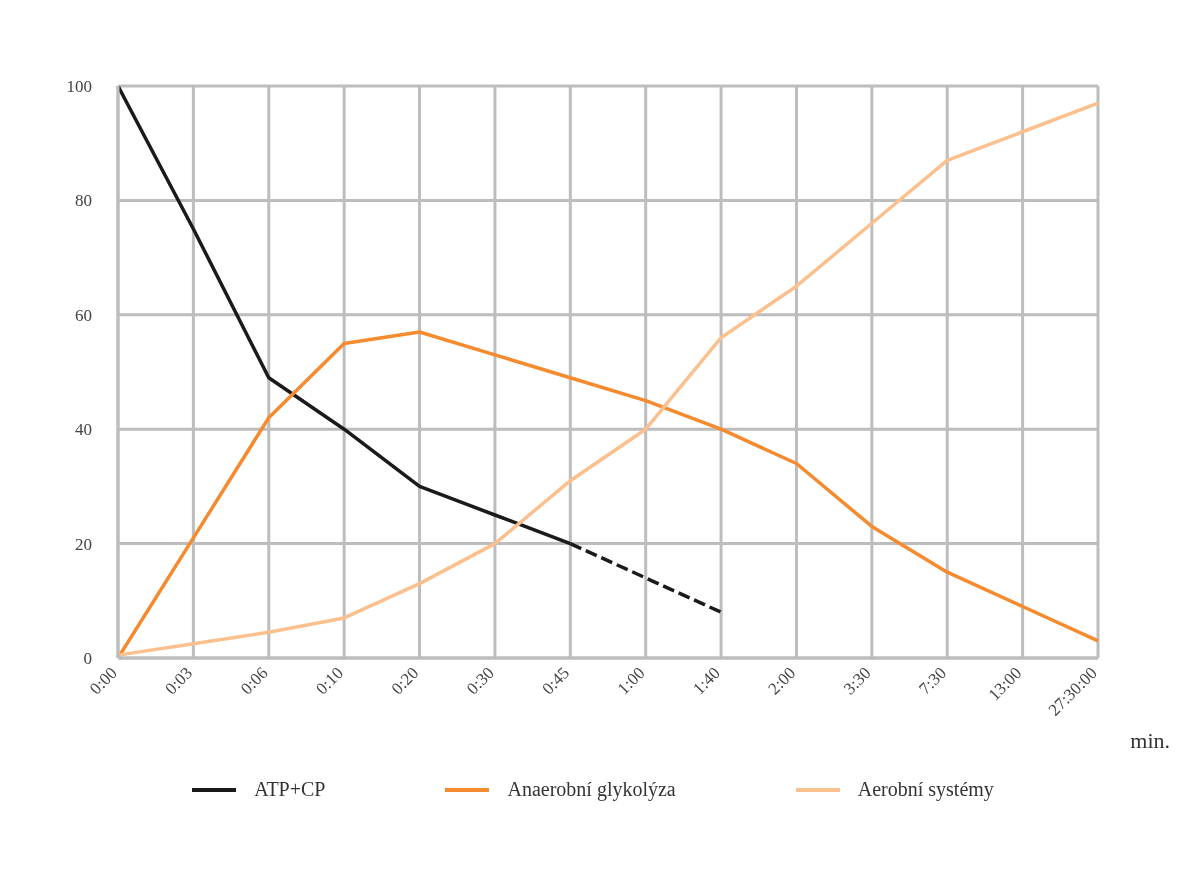 Image resolution: width=1188 pixels, height=879 pixels. What do you see at coordinates (83, 430) in the screenshot?
I see `y-tick-label: 40` at bounding box center [83, 430].